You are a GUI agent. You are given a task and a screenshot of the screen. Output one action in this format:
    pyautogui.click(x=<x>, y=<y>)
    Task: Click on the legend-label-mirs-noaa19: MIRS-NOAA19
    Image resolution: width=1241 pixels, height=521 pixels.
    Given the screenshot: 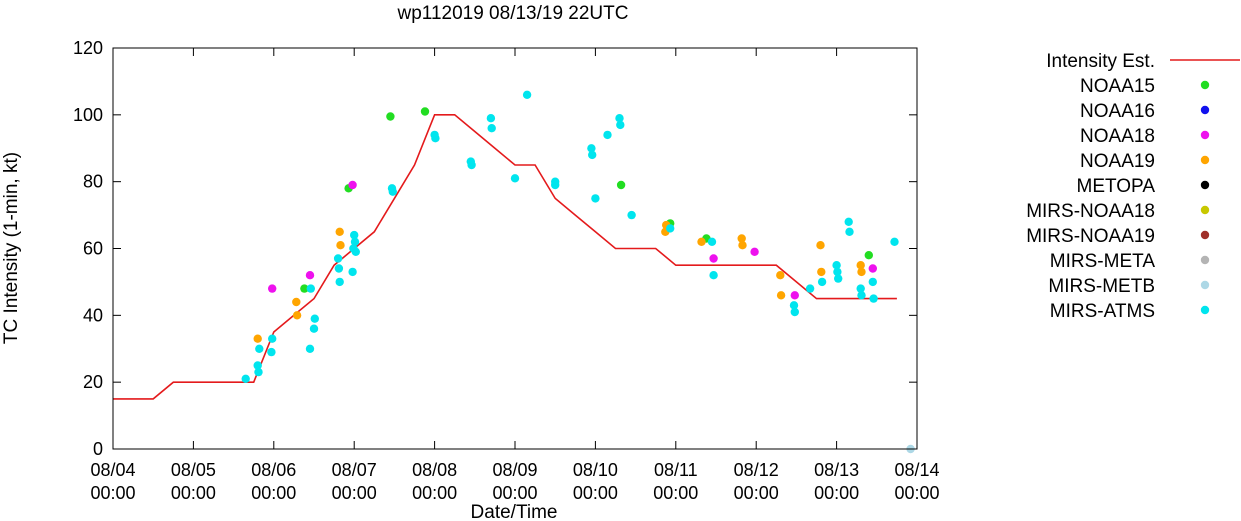 What is the action you would take?
    pyautogui.click(x=1090, y=236)
    